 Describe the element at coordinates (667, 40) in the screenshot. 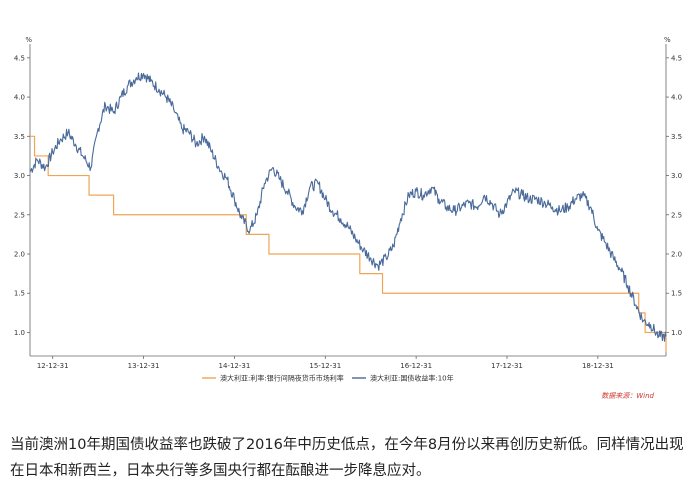

I see `y-unit-right: %` at that location.